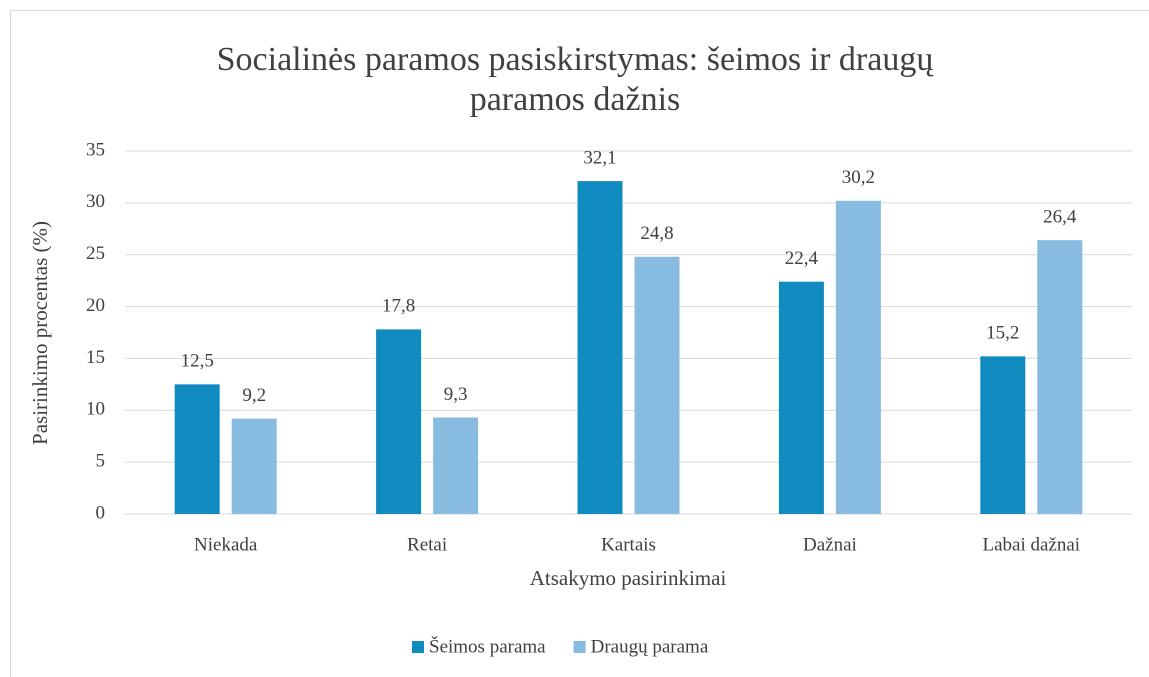 This screenshot has height=677, width=1149. I want to click on data-label: 9,3, so click(456, 394).